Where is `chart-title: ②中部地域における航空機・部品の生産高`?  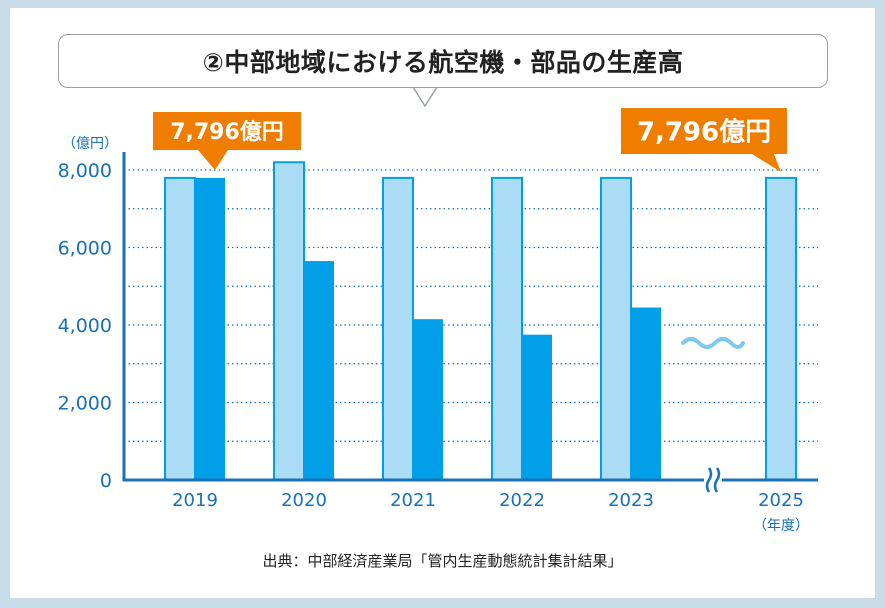 chart-title: ②中部地域における航空機・部品の生産高 is located at coordinates (443, 62).